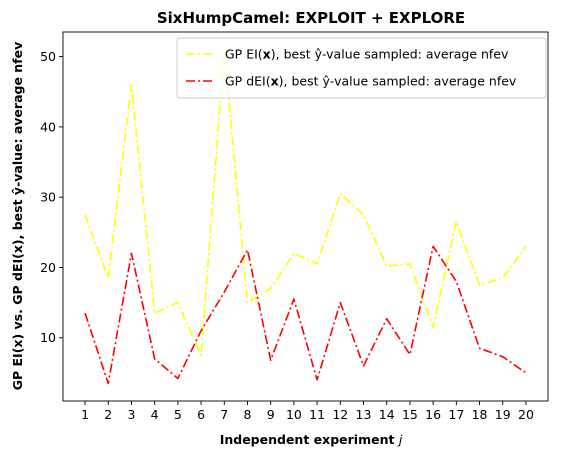  Describe the element at coordinates (503, 414) in the screenshot. I see `x-tick-label: 19` at that location.